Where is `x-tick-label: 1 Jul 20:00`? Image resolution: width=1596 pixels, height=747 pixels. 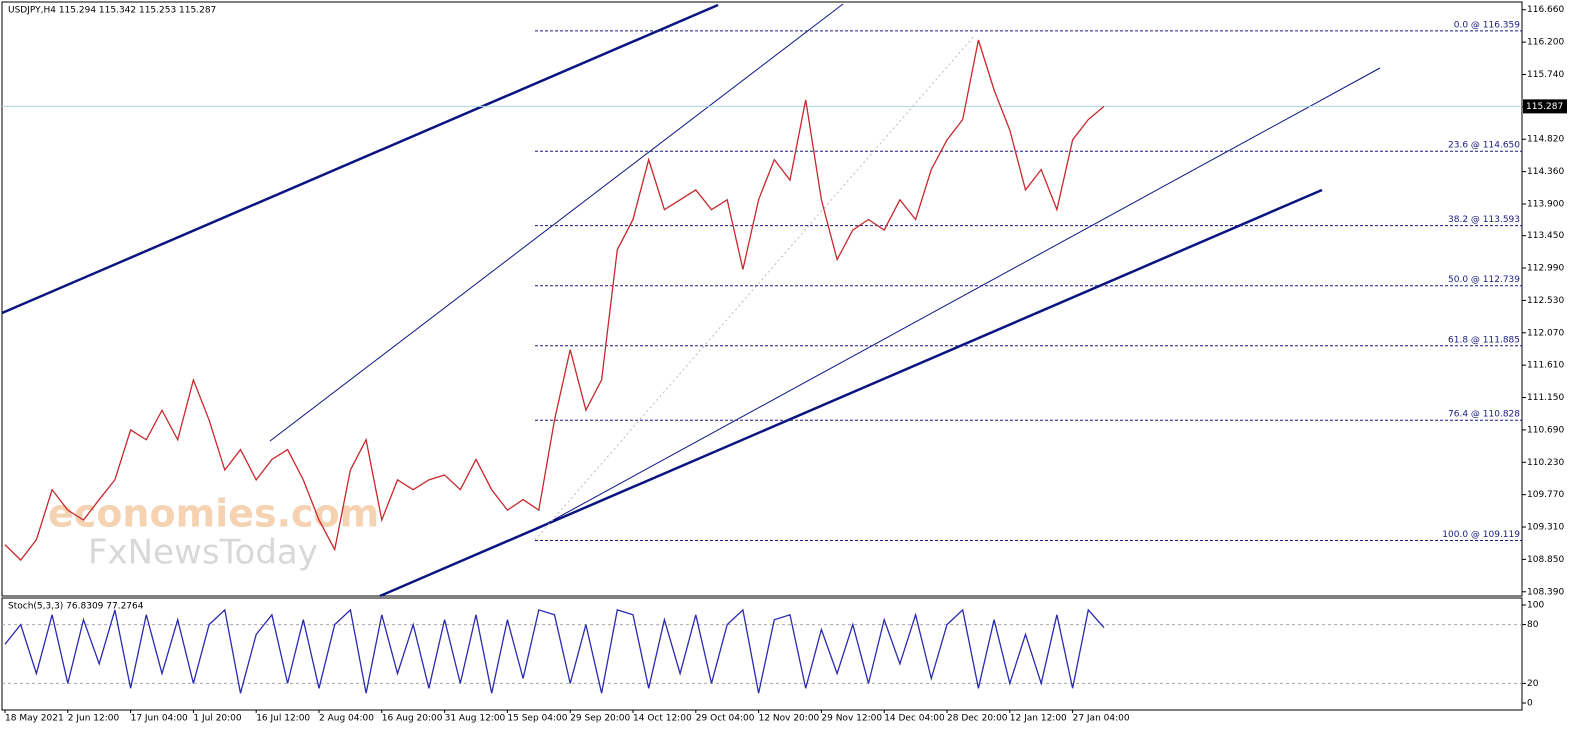
x-tick-label: 1 Jul 20:00 is located at coordinates (217, 719).